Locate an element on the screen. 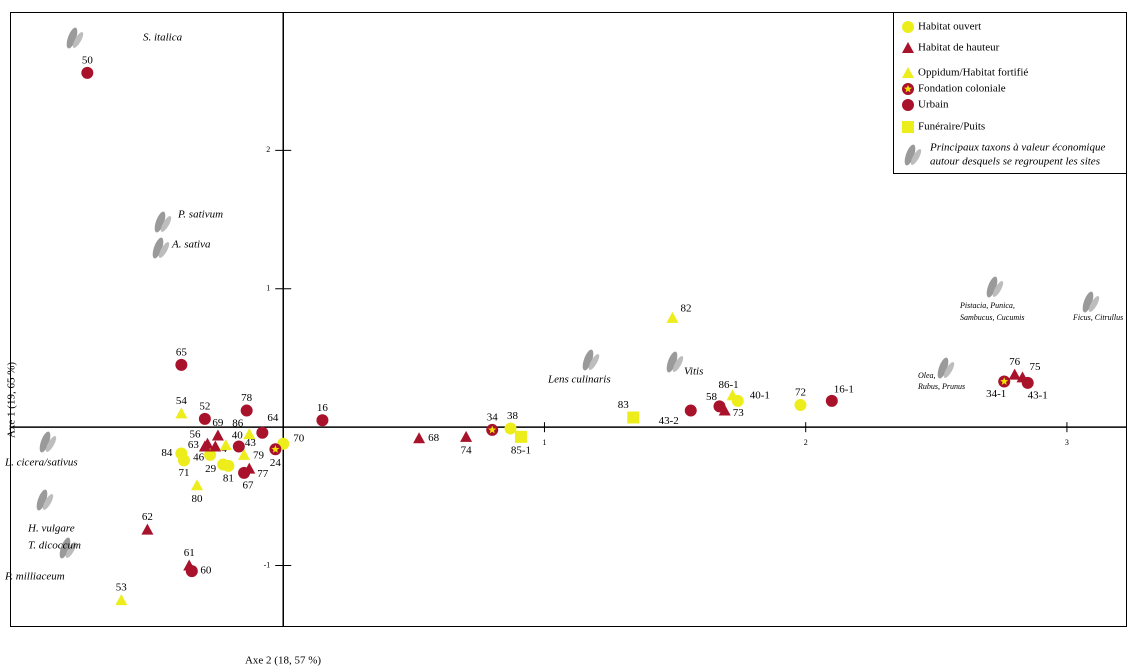 This screenshot has width=1127, height=671. taxon-label: P. milliaceum is located at coordinates (34, 577).